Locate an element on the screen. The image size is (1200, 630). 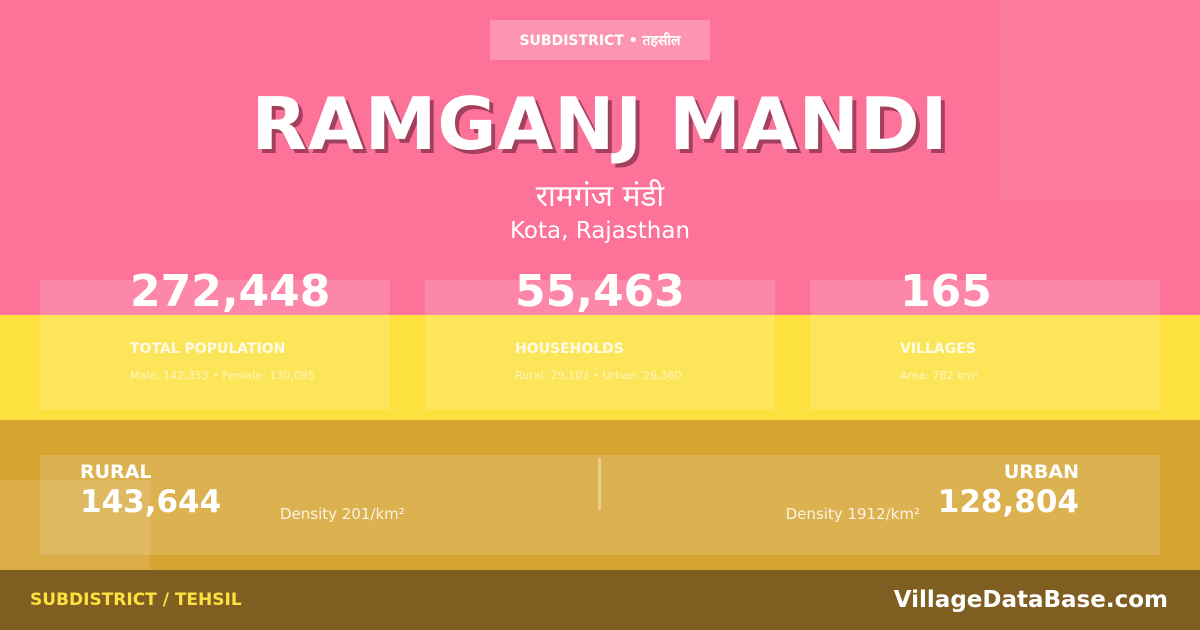
urban-value: 128,804 is located at coordinates (1008, 502).